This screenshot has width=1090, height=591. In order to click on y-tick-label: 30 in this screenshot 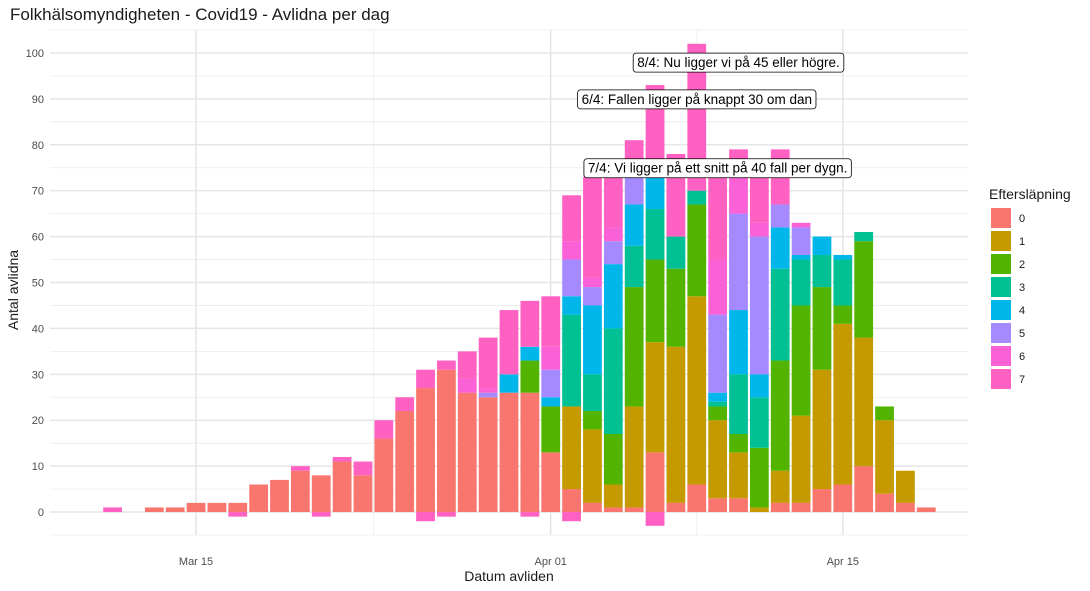, I will do `click(38, 375)`.